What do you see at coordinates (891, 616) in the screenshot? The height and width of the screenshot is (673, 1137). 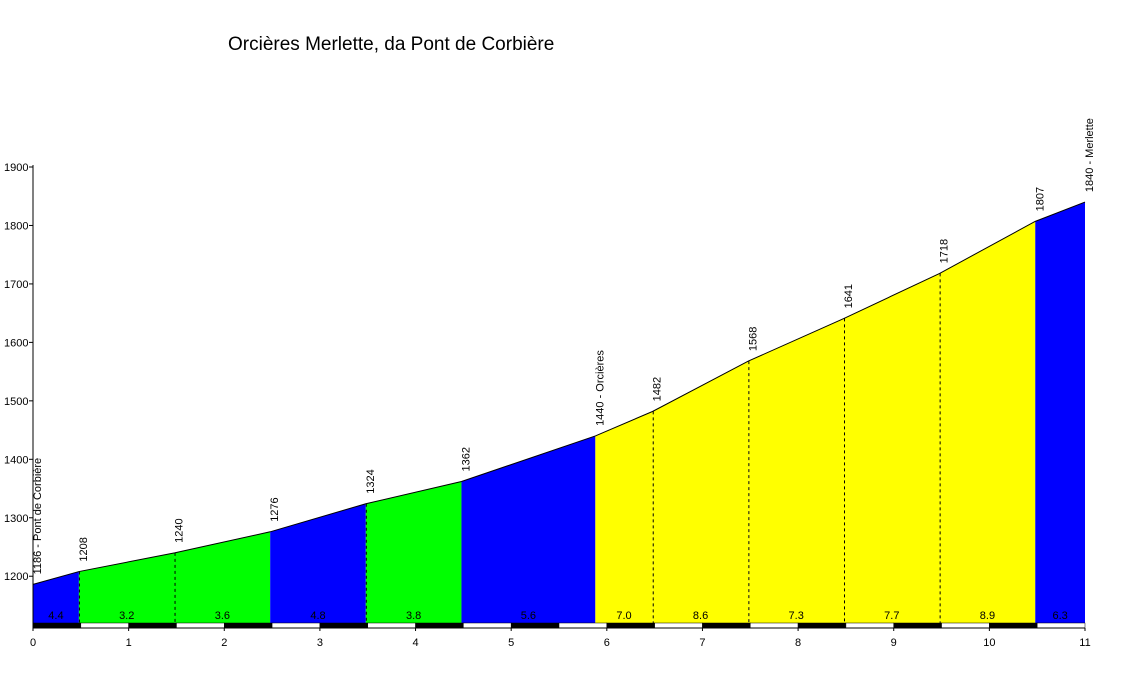 I see `gradient-label-10: 7.7` at bounding box center [891, 616].